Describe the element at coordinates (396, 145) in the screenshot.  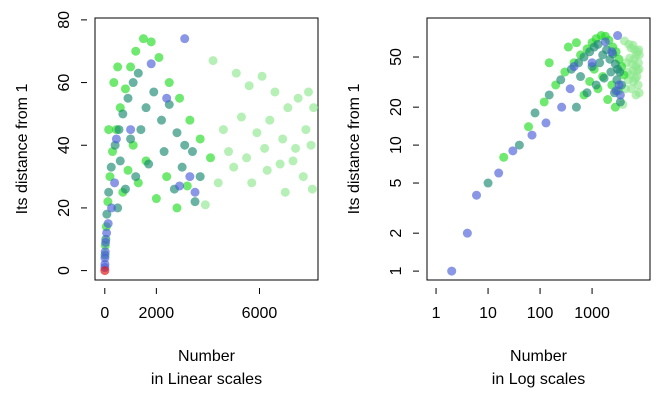
I see `y-tick-label: 10` at that location.